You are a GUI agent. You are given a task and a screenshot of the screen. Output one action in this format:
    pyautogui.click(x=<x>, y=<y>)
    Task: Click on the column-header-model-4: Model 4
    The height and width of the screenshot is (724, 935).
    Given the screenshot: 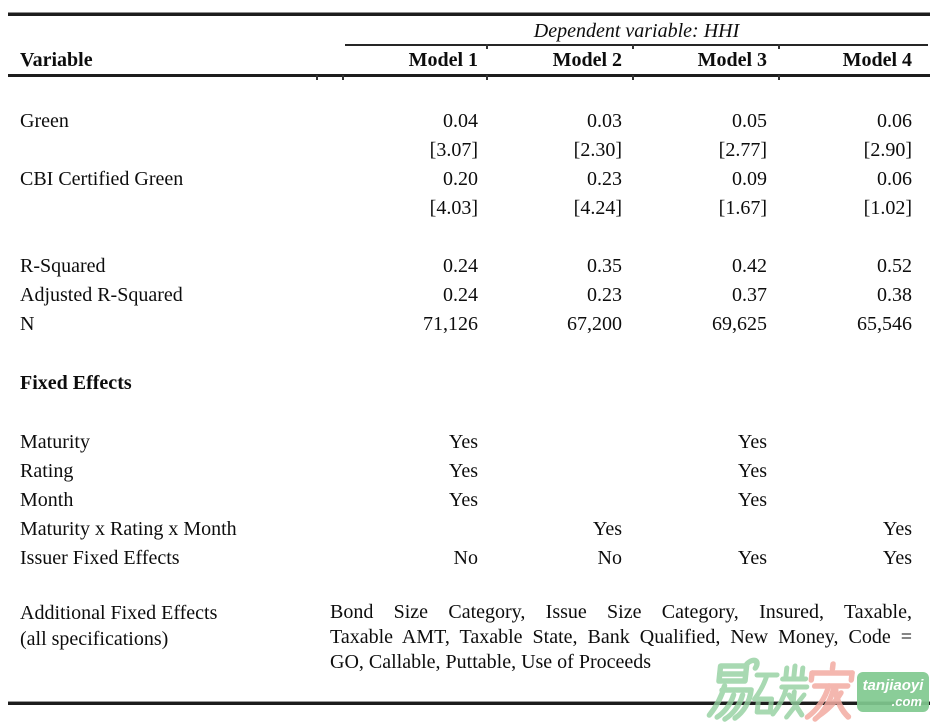 What is the action you would take?
    pyautogui.click(x=877, y=59)
    